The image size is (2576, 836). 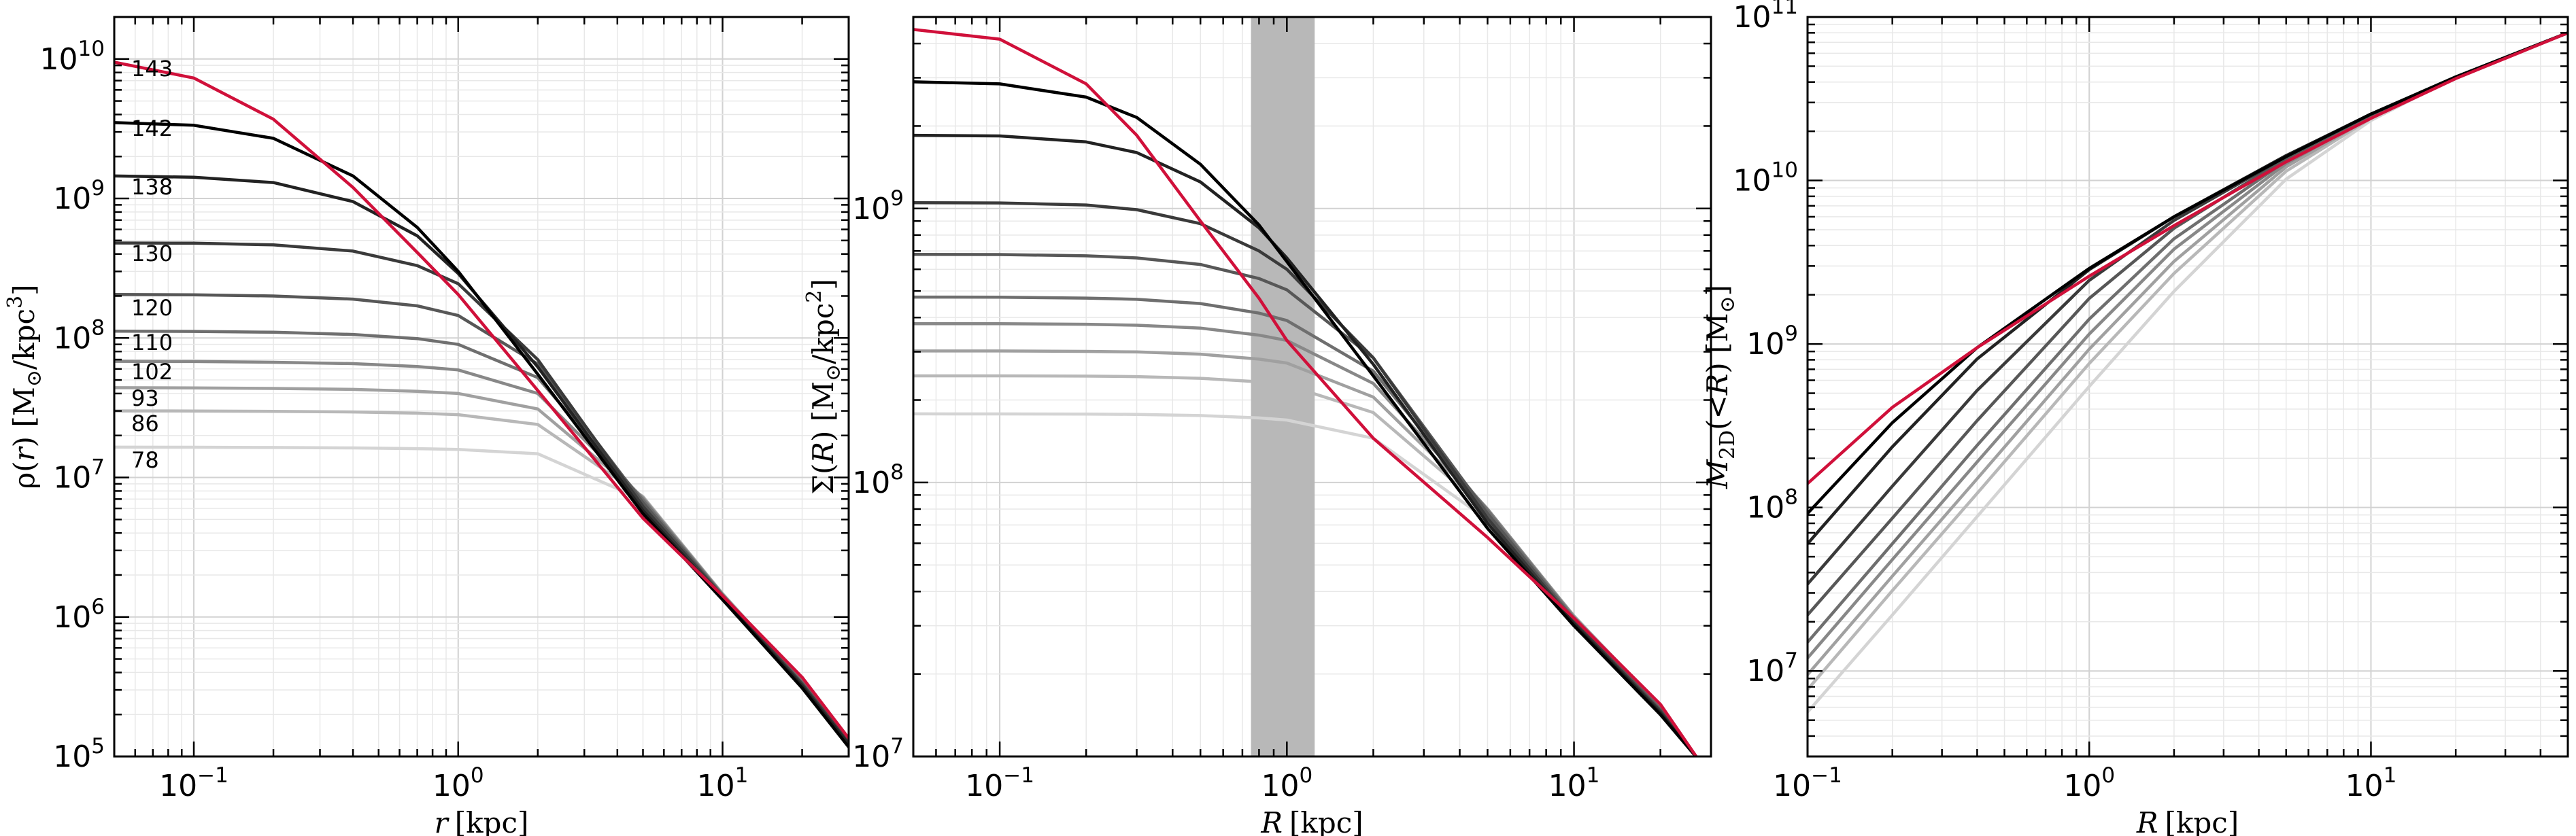 I want to click on curve-label: 102, so click(x=152, y=372).